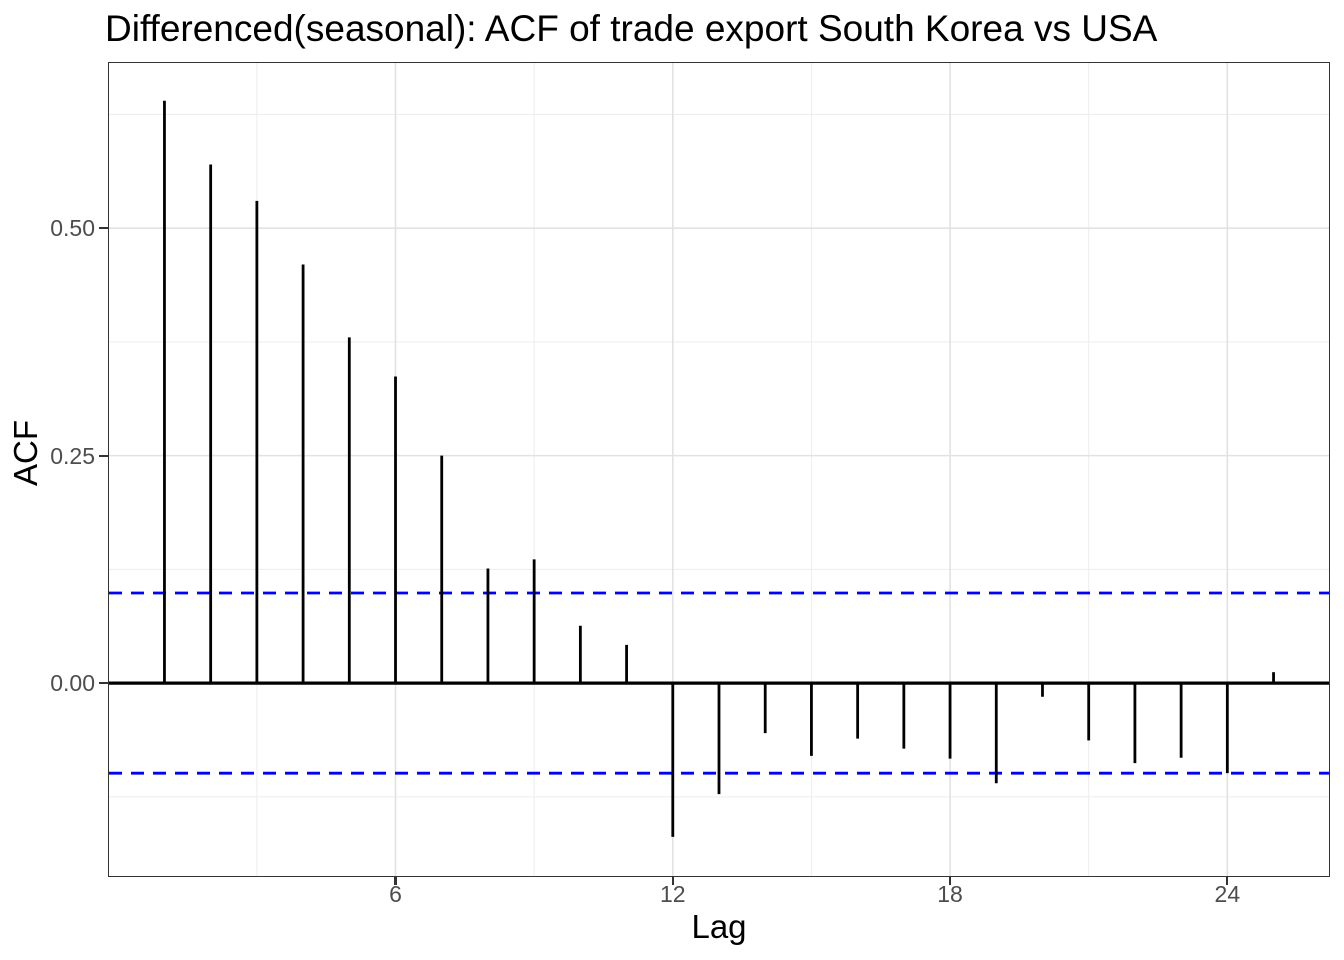 Image resolution: width=1344 pixels, height=960 pixels. Describe the element at coordinates (719, 926) in the screenshot. I see `x-axis-title: Lag` at that location.